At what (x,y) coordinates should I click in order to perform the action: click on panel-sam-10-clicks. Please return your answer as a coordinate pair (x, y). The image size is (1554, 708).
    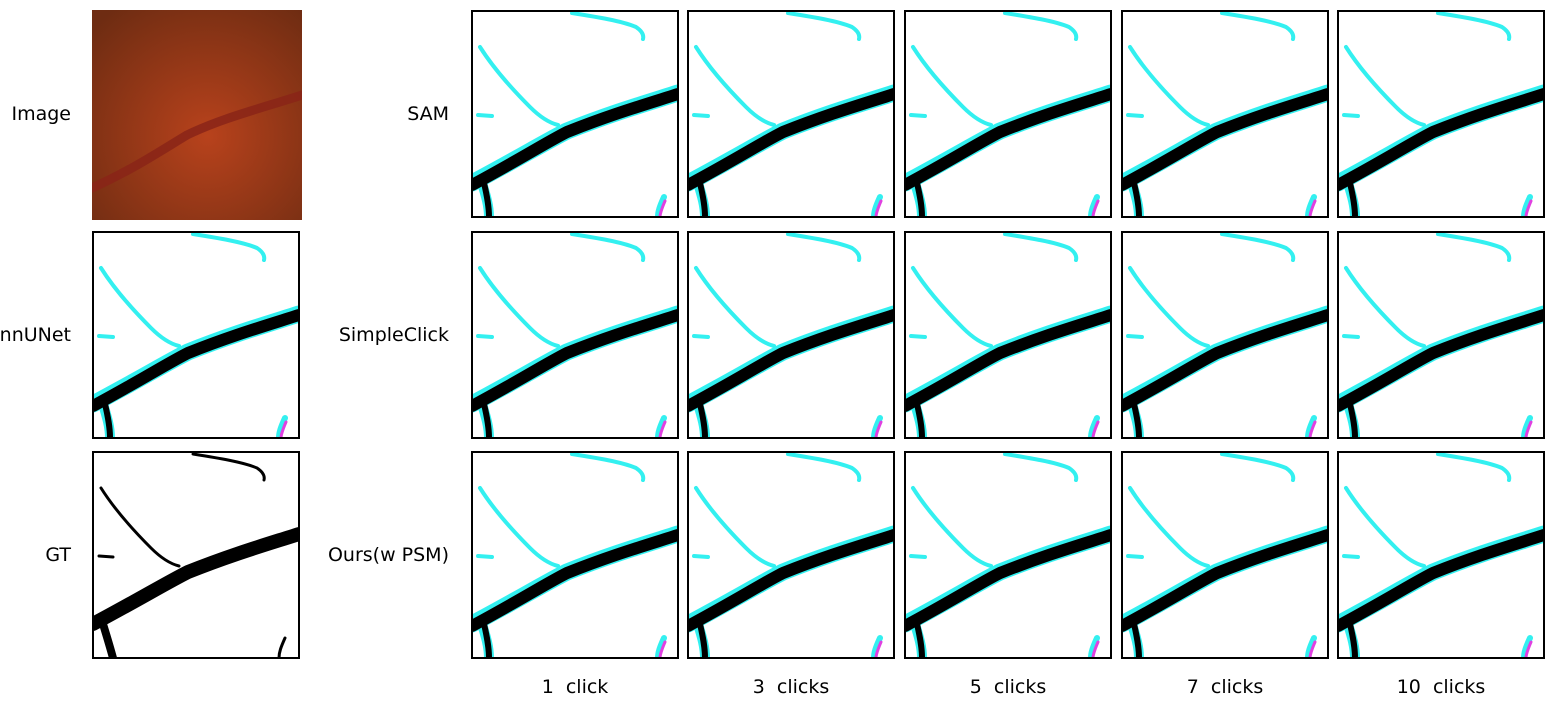
    Looking at the image, I should click on (1441, 114).